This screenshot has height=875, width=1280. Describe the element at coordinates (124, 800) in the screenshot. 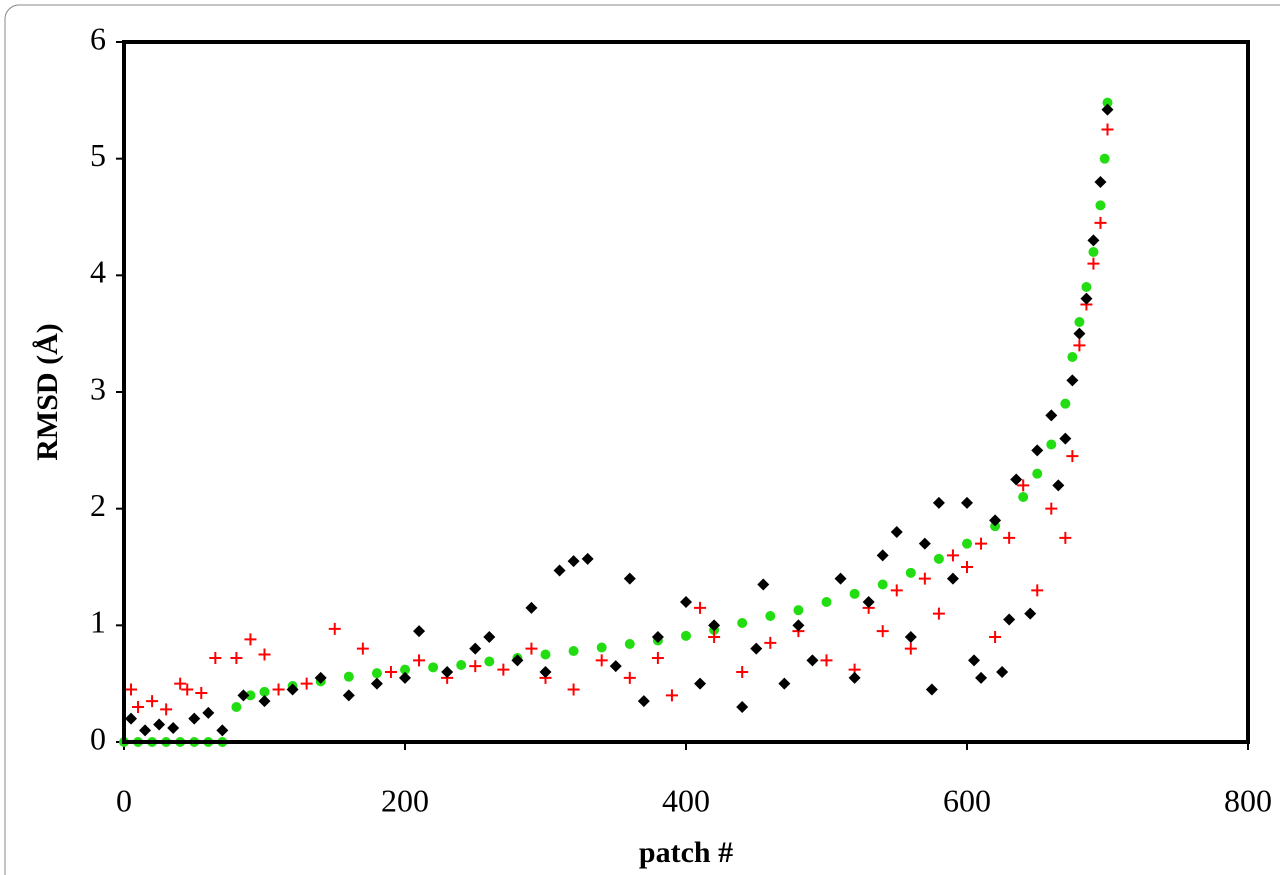

I see `x-tick-label: 0` at that location.